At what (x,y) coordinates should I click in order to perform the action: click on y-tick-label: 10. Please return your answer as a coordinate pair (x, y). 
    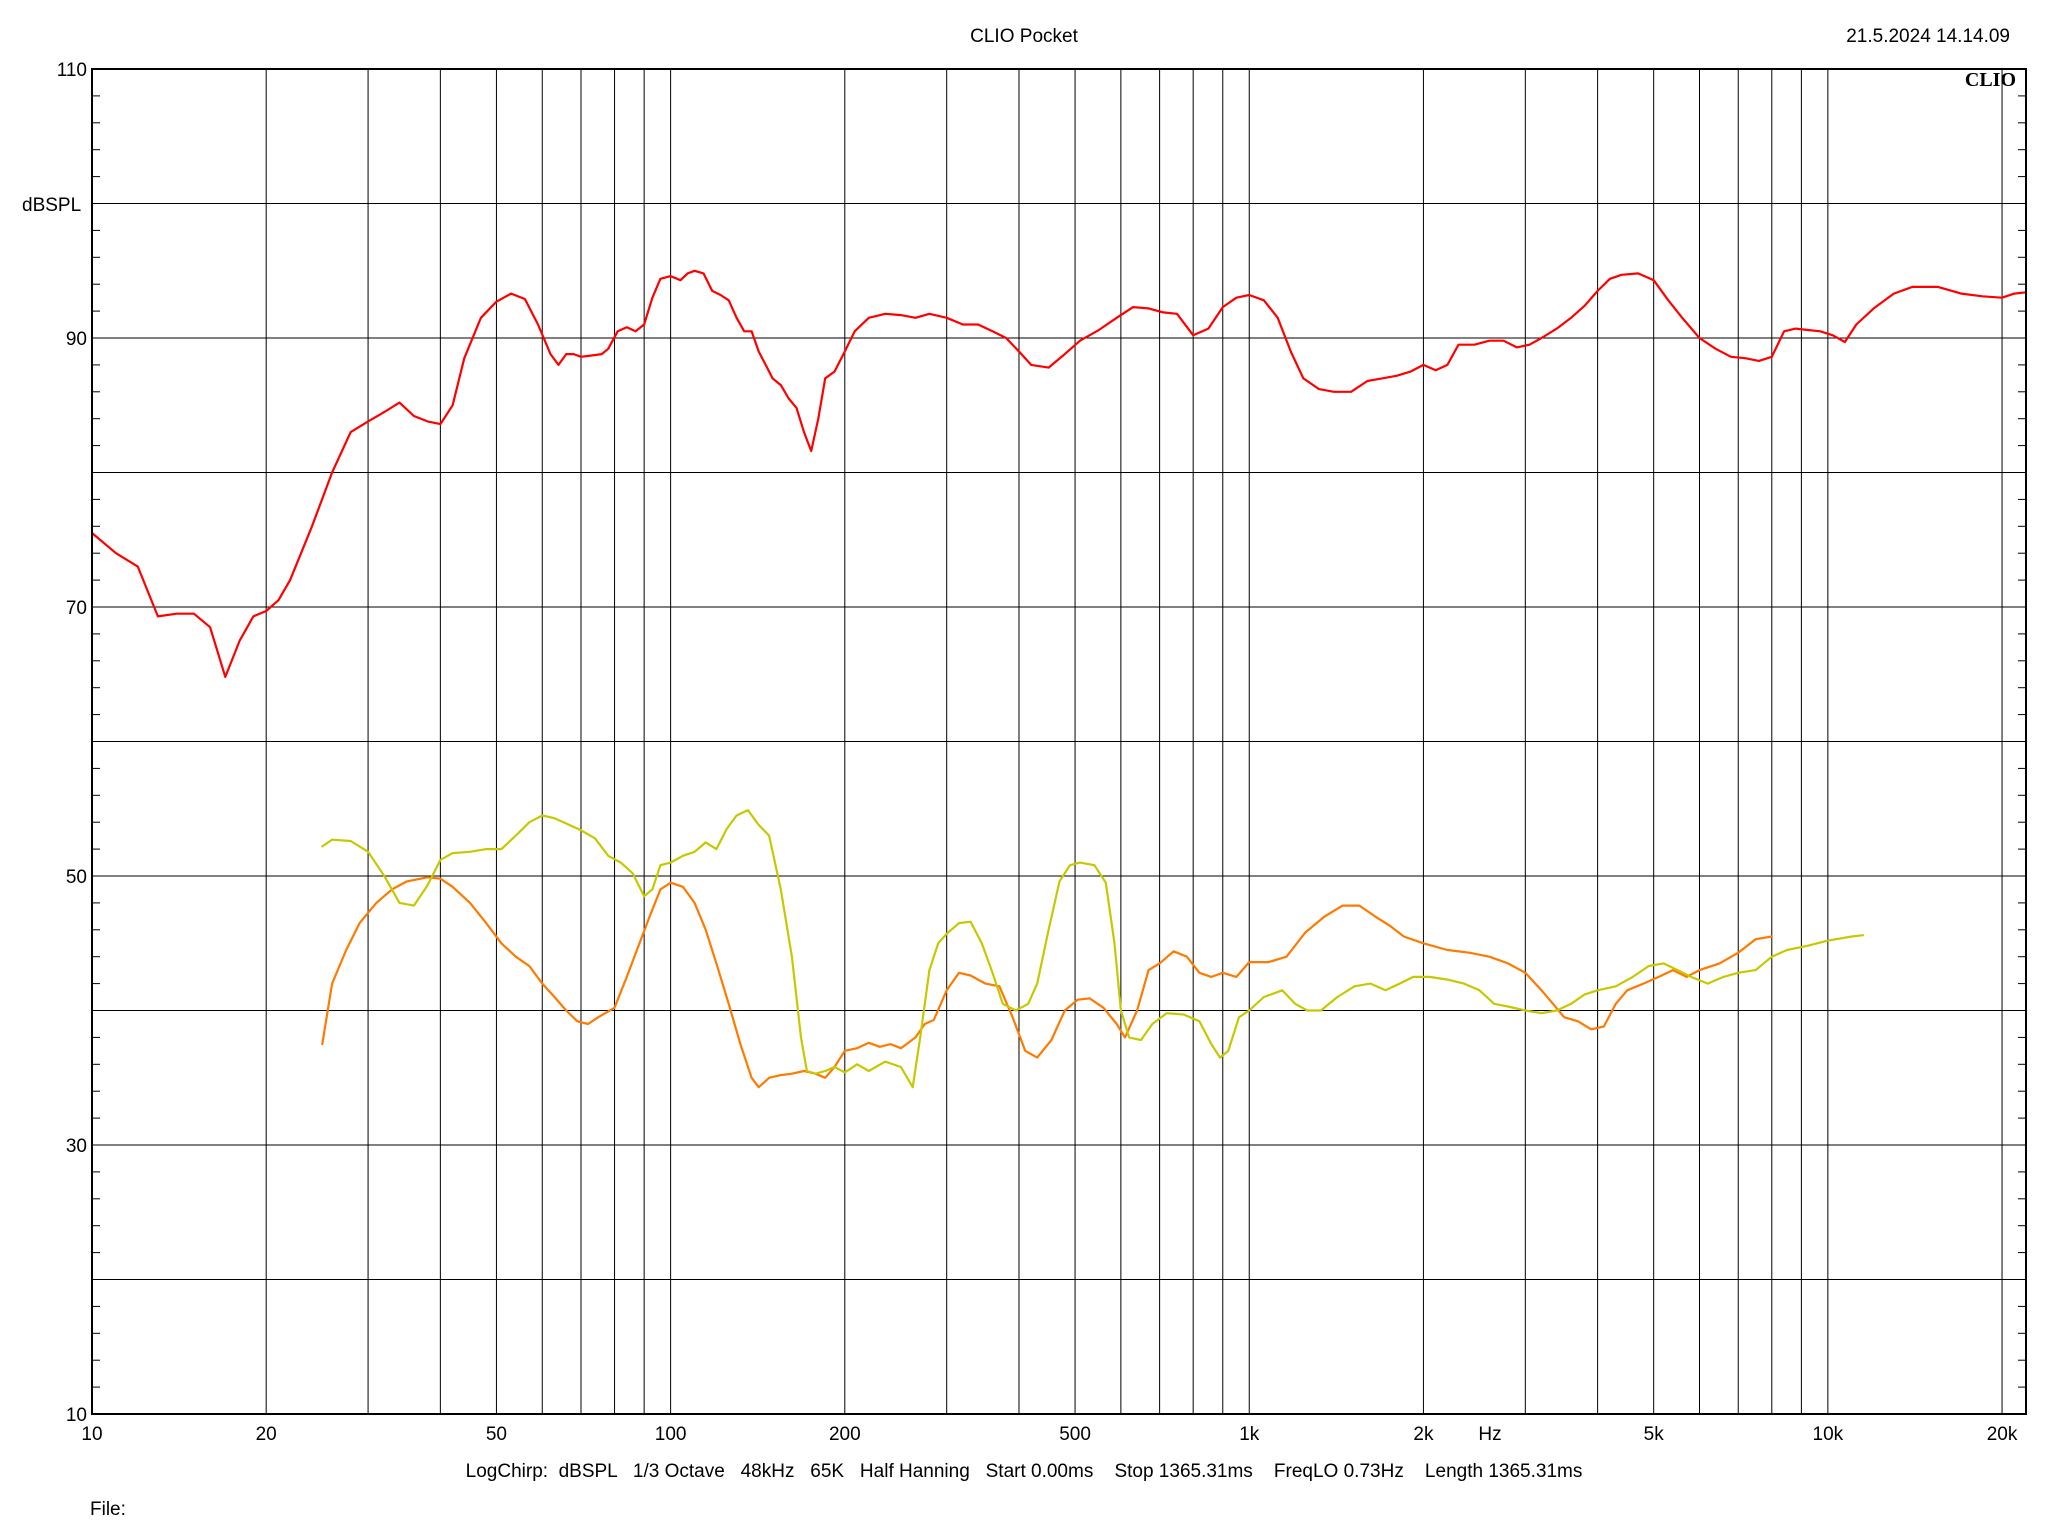
    Looking at the image, I should click on (76, 1415).